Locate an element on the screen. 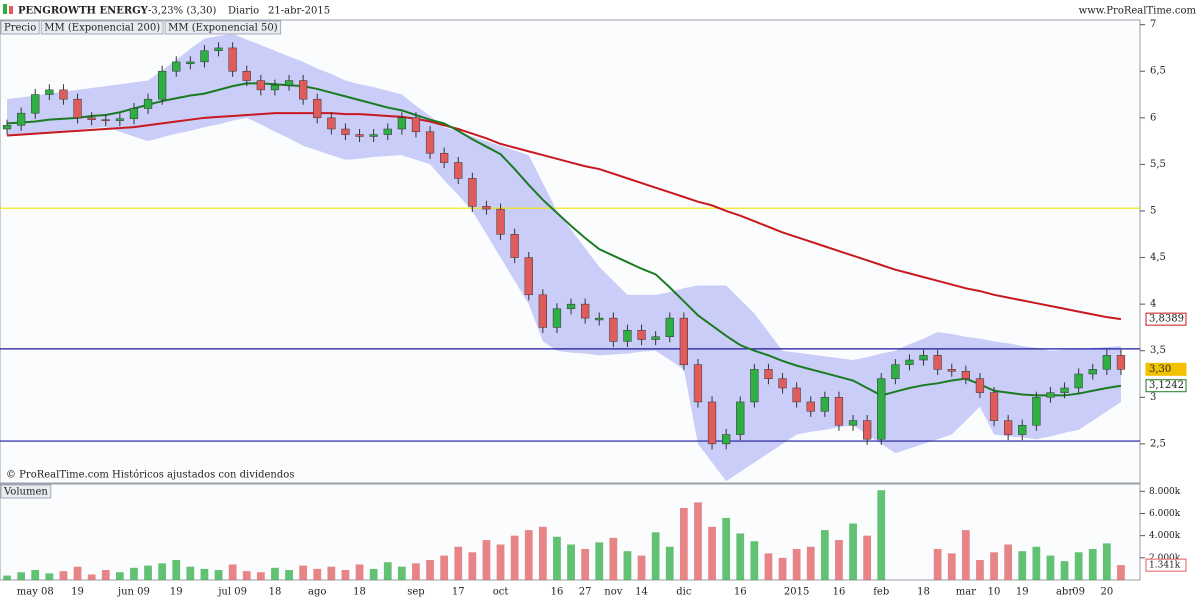 This screenshot has height=604, width=1200. x-tick-label: 19 is located at coordinates (176, 592).